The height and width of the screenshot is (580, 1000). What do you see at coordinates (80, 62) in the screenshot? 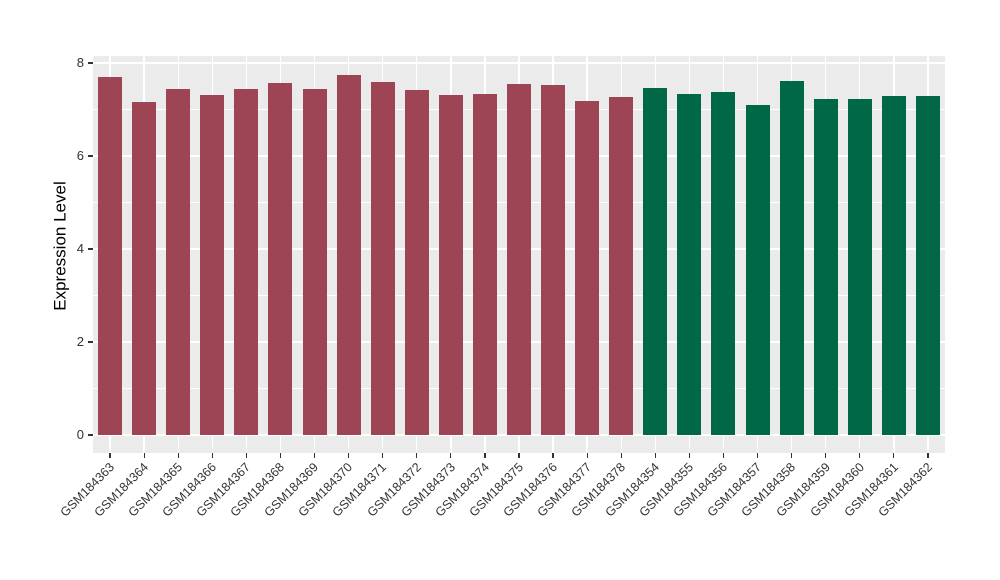
I see `y-tick-label: 8` at bounding box center [80, 62].